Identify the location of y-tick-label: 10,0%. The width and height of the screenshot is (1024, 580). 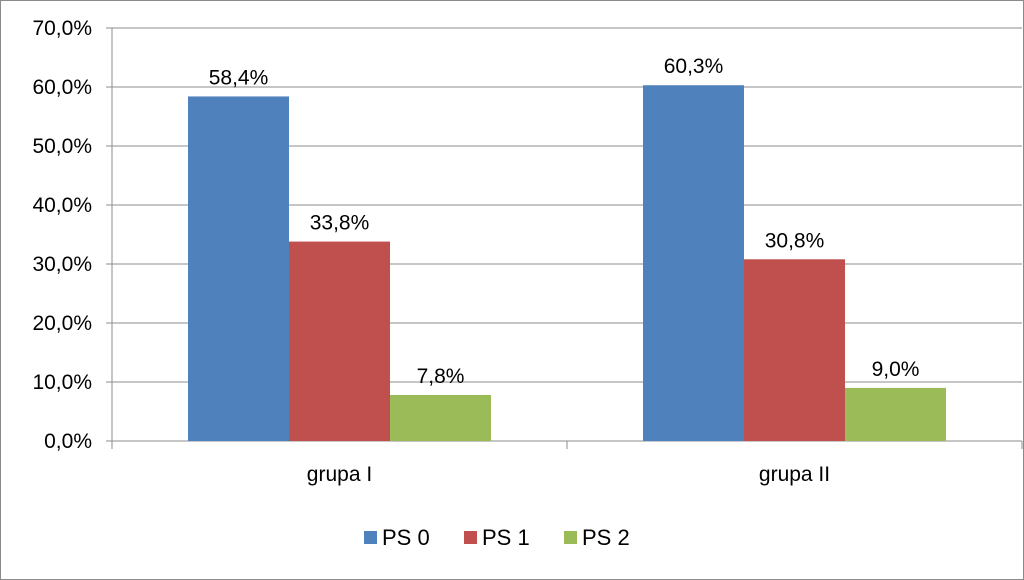
(62, 382).